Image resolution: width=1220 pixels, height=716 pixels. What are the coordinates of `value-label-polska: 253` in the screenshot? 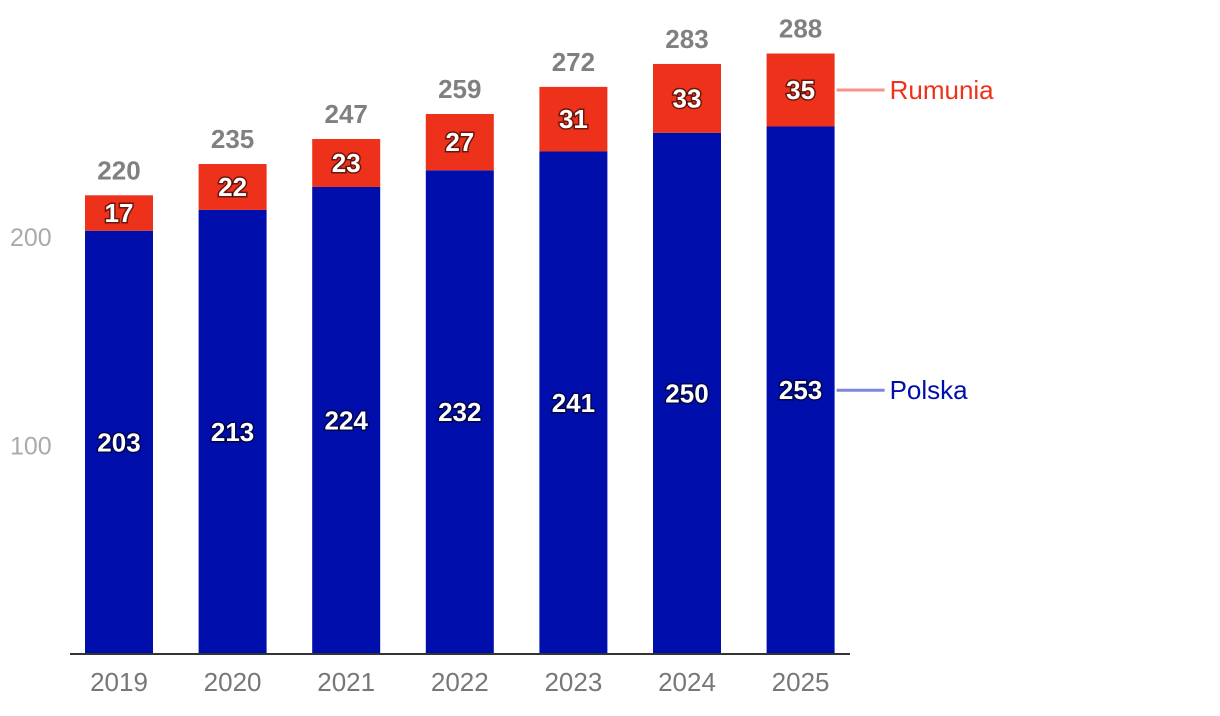 It's located at (800, 390).